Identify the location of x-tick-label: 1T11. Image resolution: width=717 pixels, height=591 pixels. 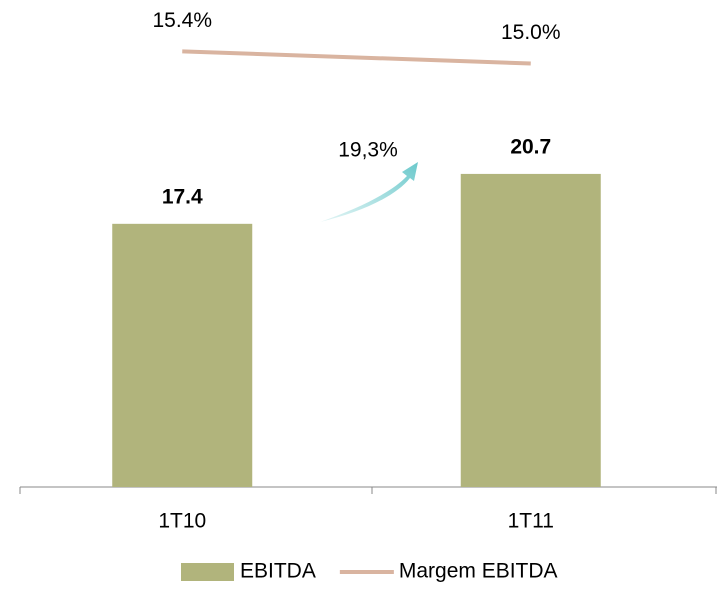
(531, 521).